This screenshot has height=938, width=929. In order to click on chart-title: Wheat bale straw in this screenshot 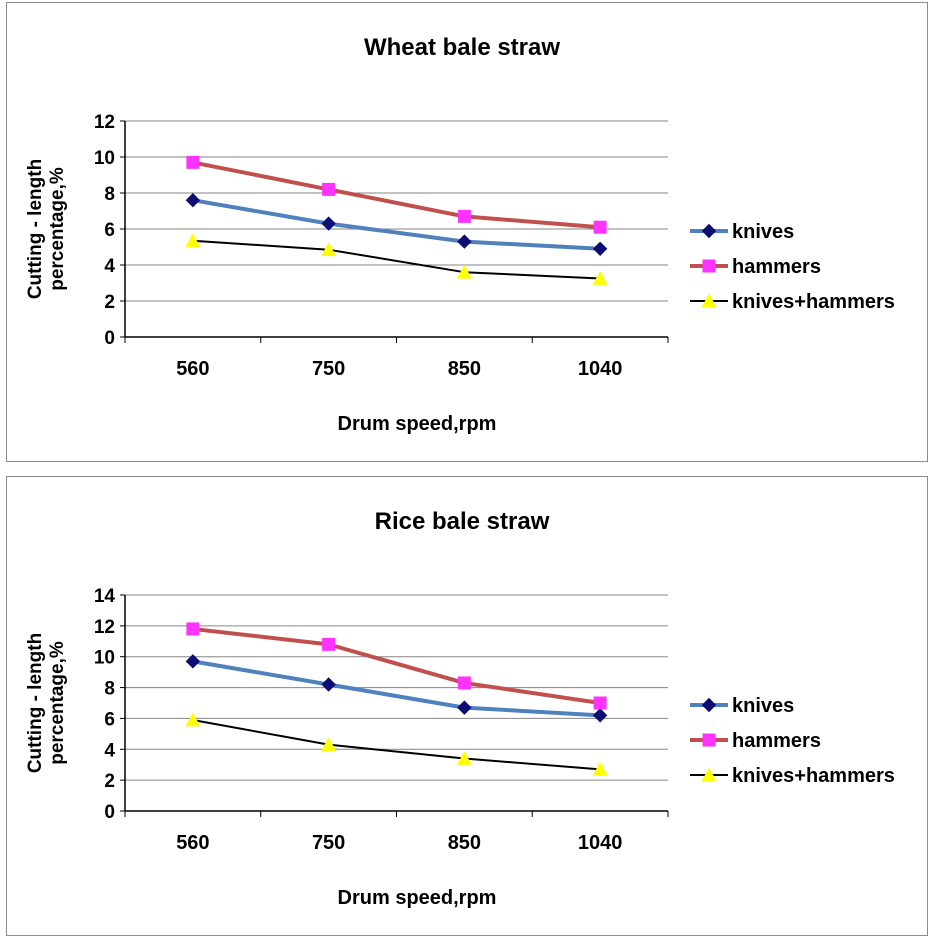, I will do `click(462, 47)`.